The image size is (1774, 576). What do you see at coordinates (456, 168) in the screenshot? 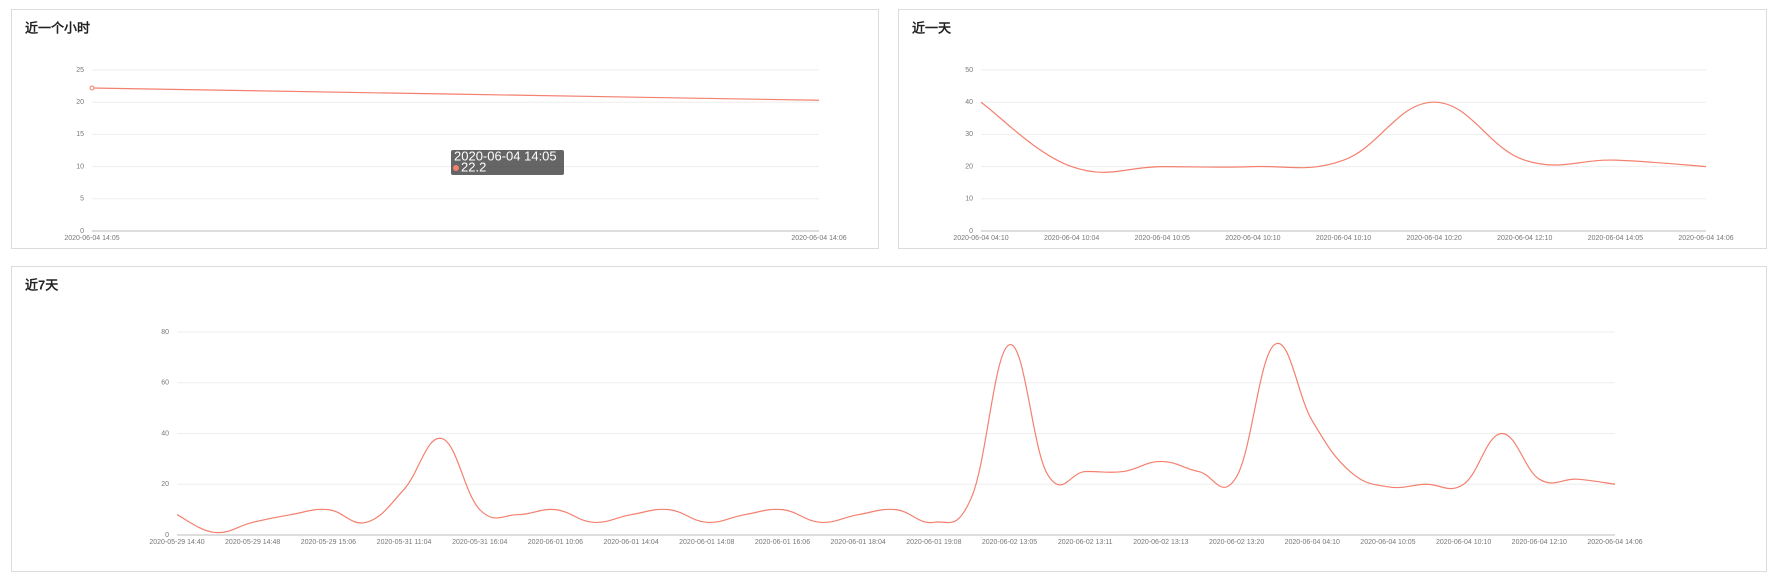
I see `tooltip-marker` at bounding box center [456, 168].